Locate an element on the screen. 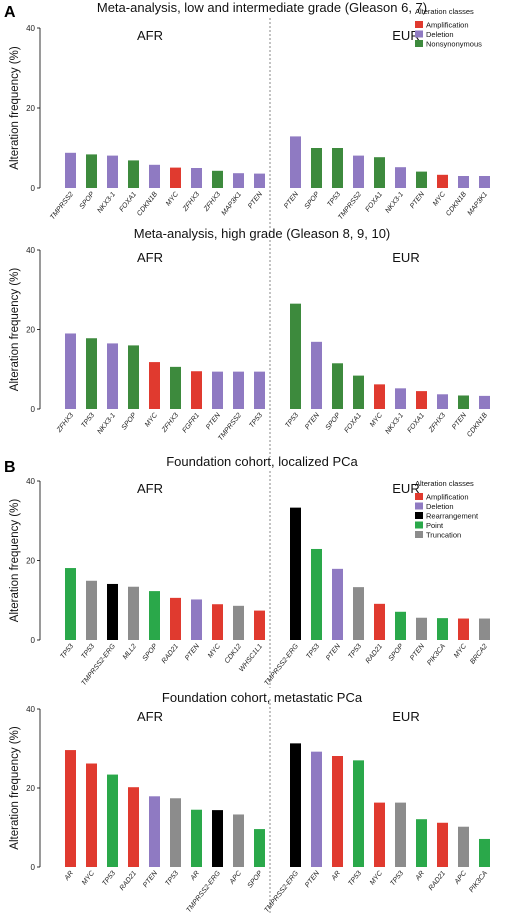 This screenshot has height=914, width=520. category-label: TMPRSS2-ERG is located at coordinates (281, 891).